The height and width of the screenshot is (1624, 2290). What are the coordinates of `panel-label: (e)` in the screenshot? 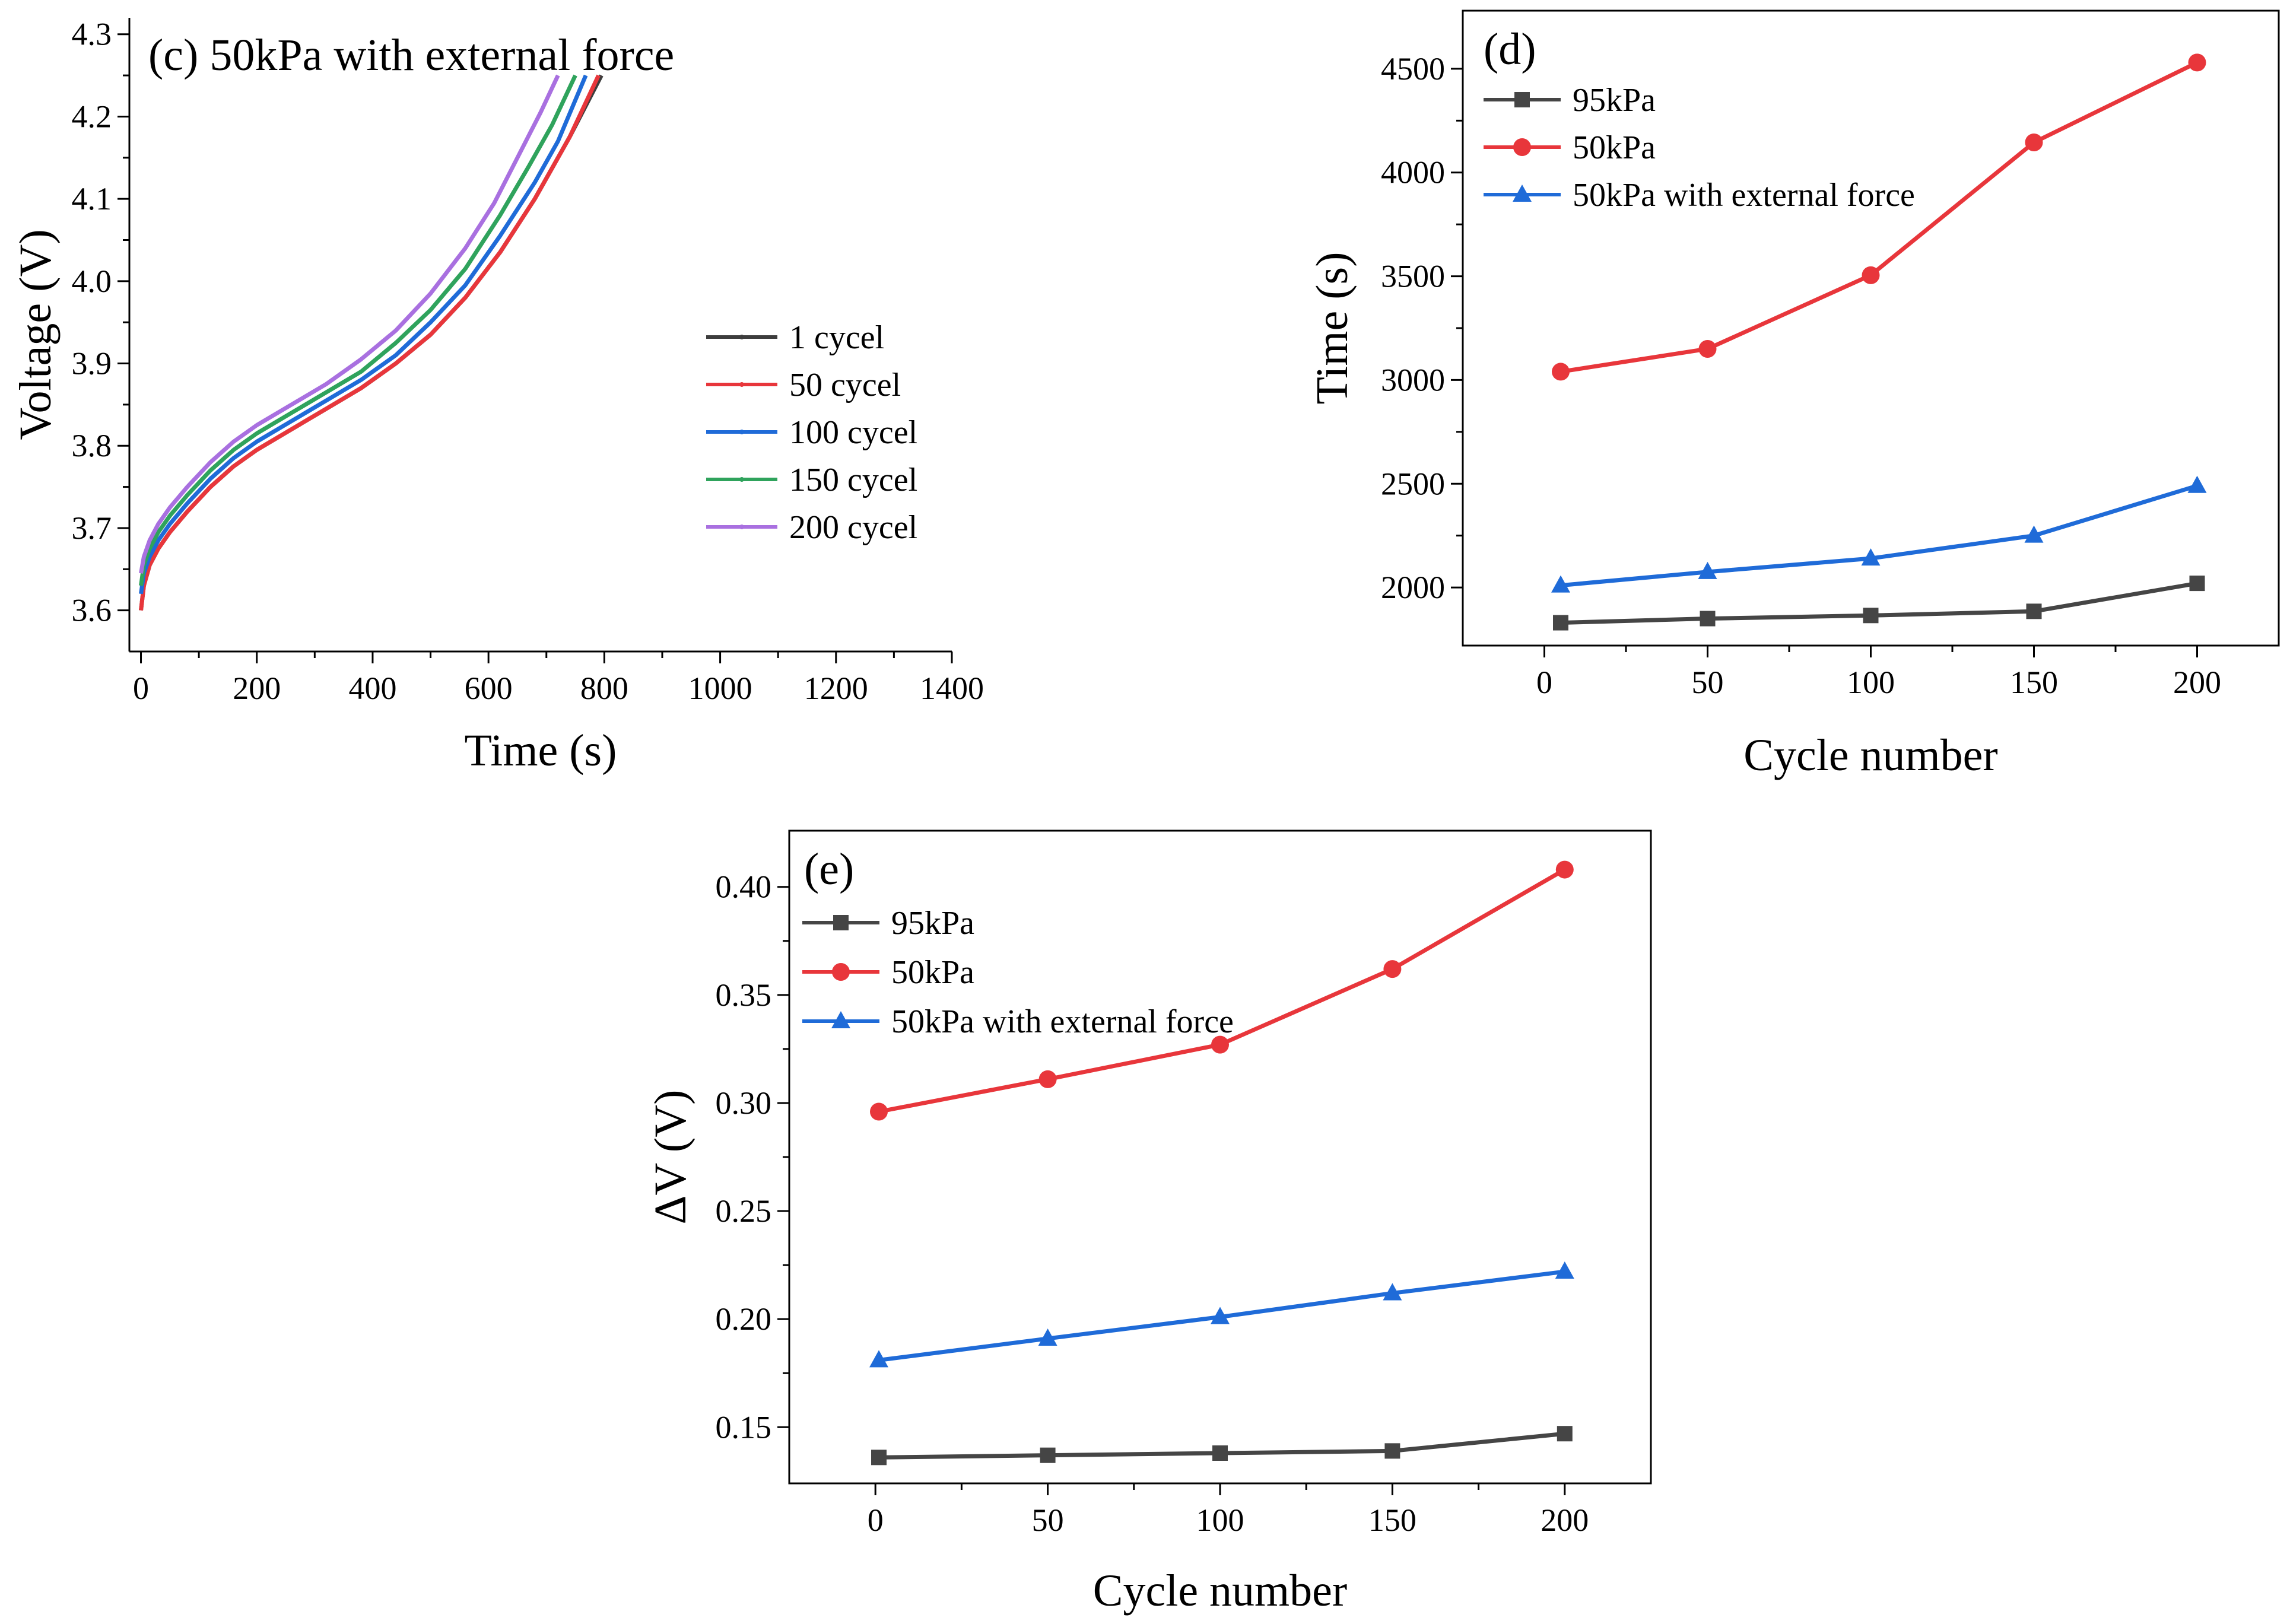 It's located at (829, 869).